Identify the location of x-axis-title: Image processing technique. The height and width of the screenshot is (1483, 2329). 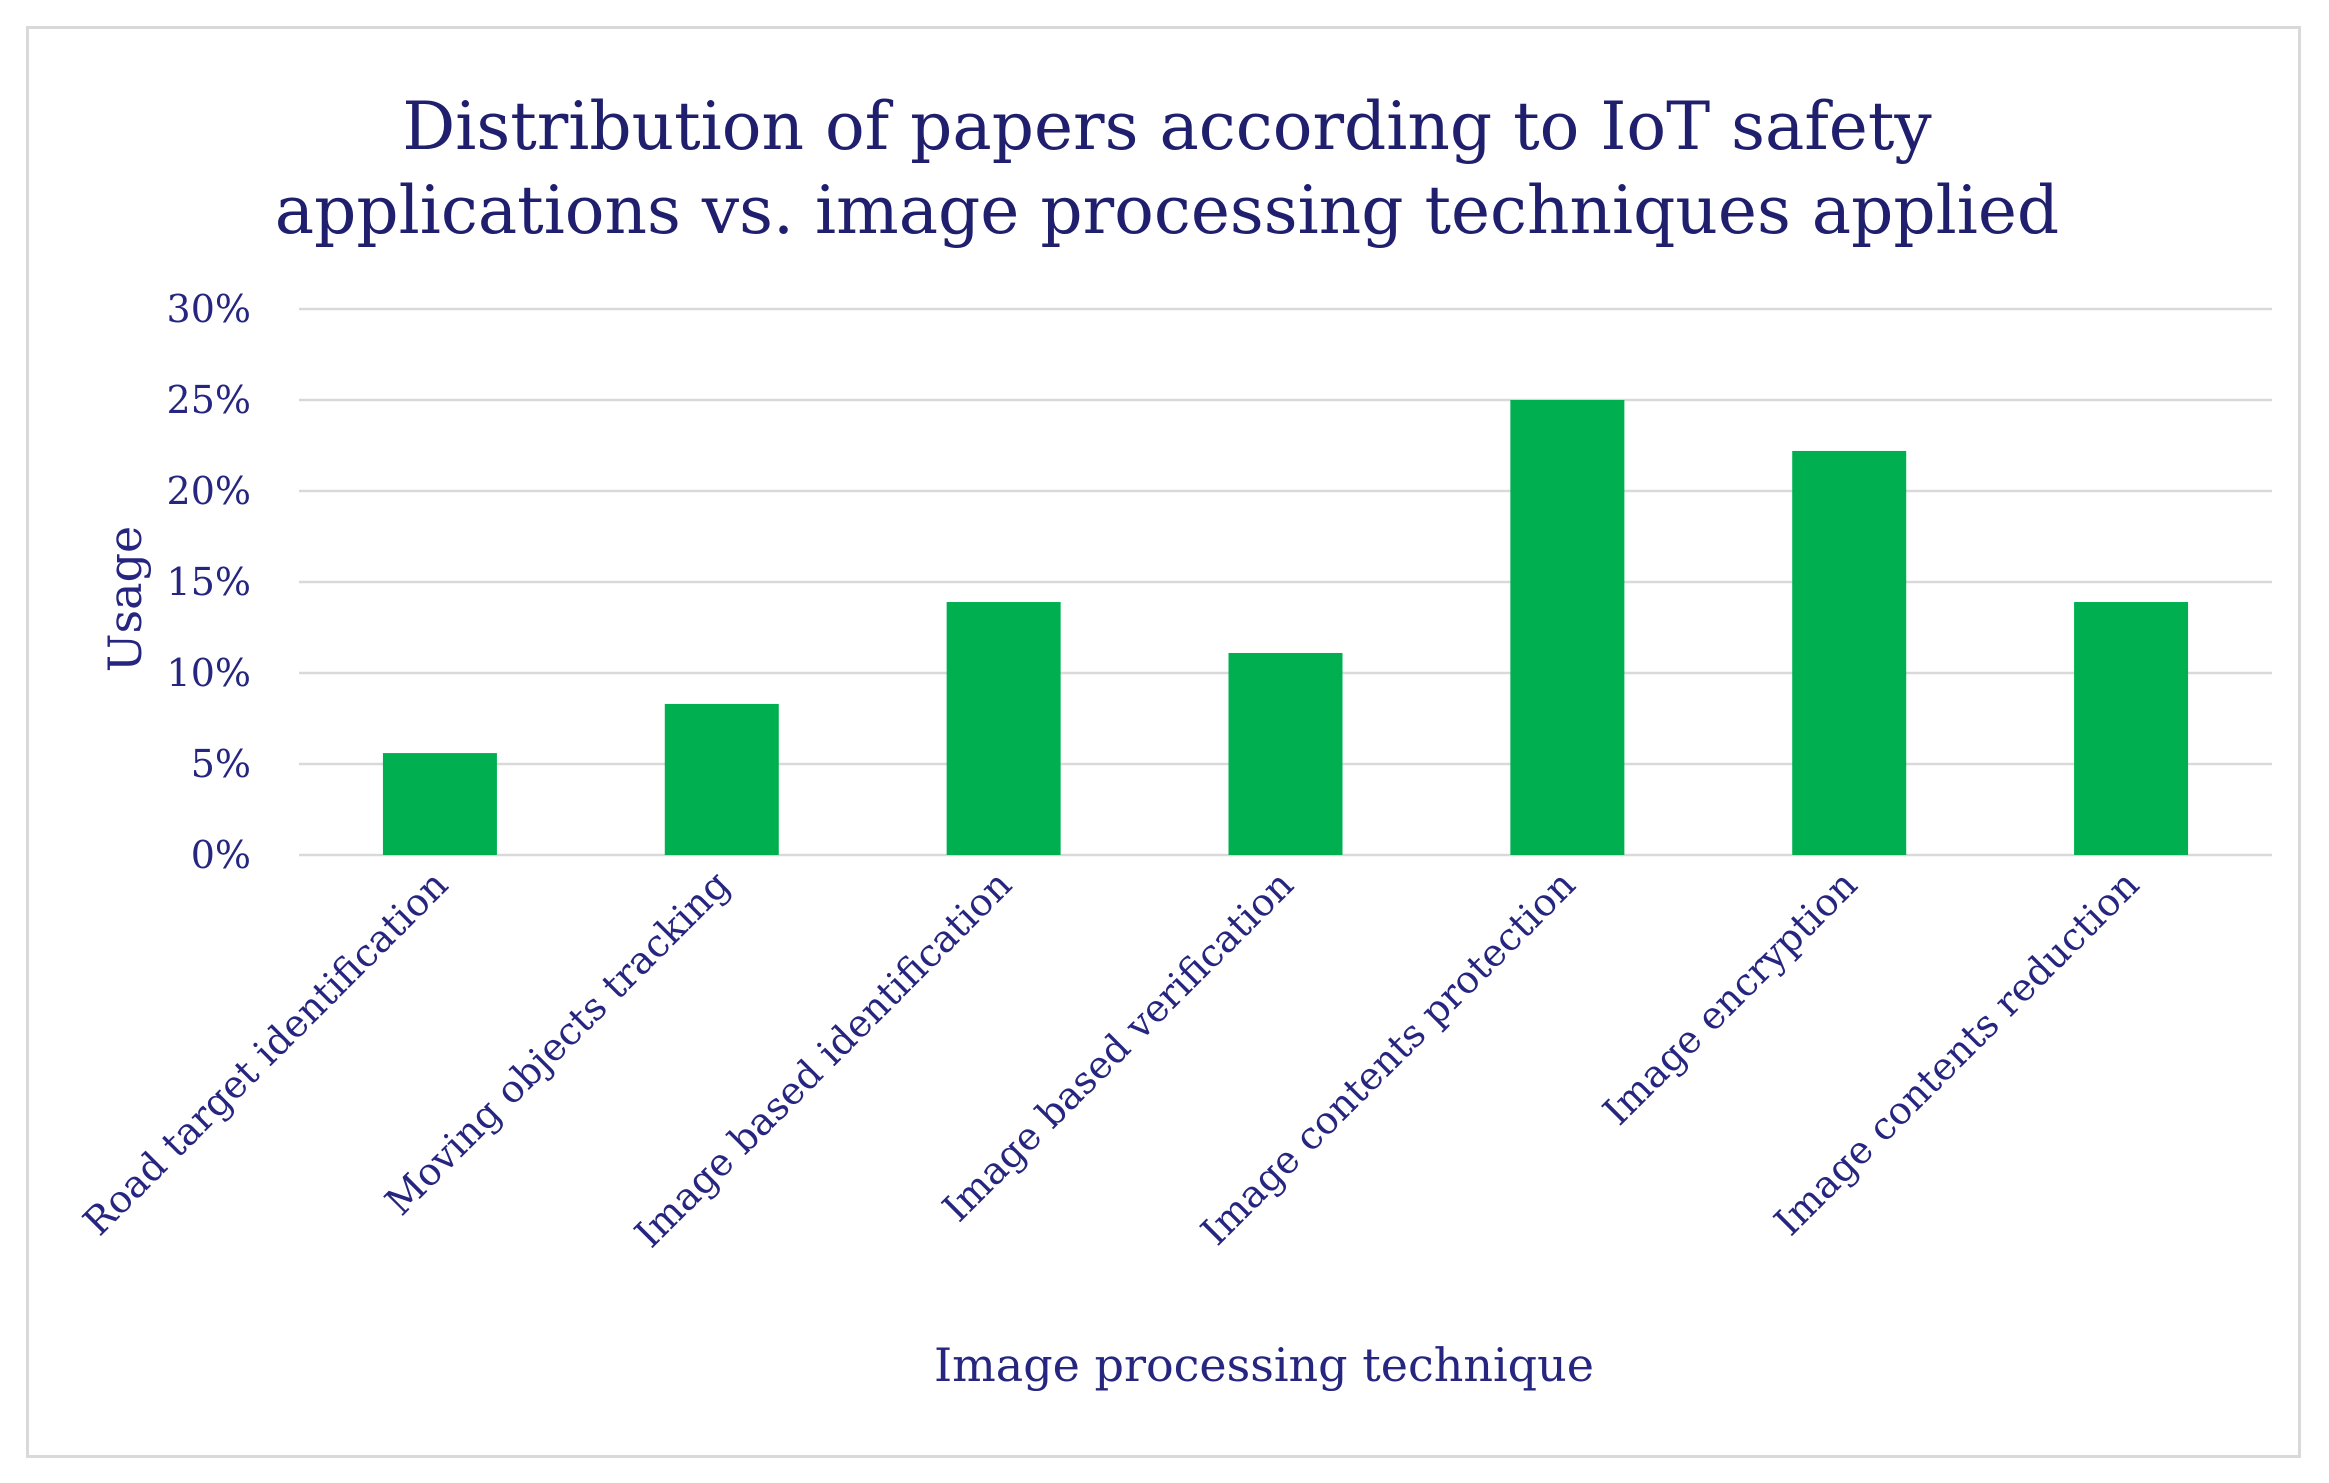
(1264, 1365).